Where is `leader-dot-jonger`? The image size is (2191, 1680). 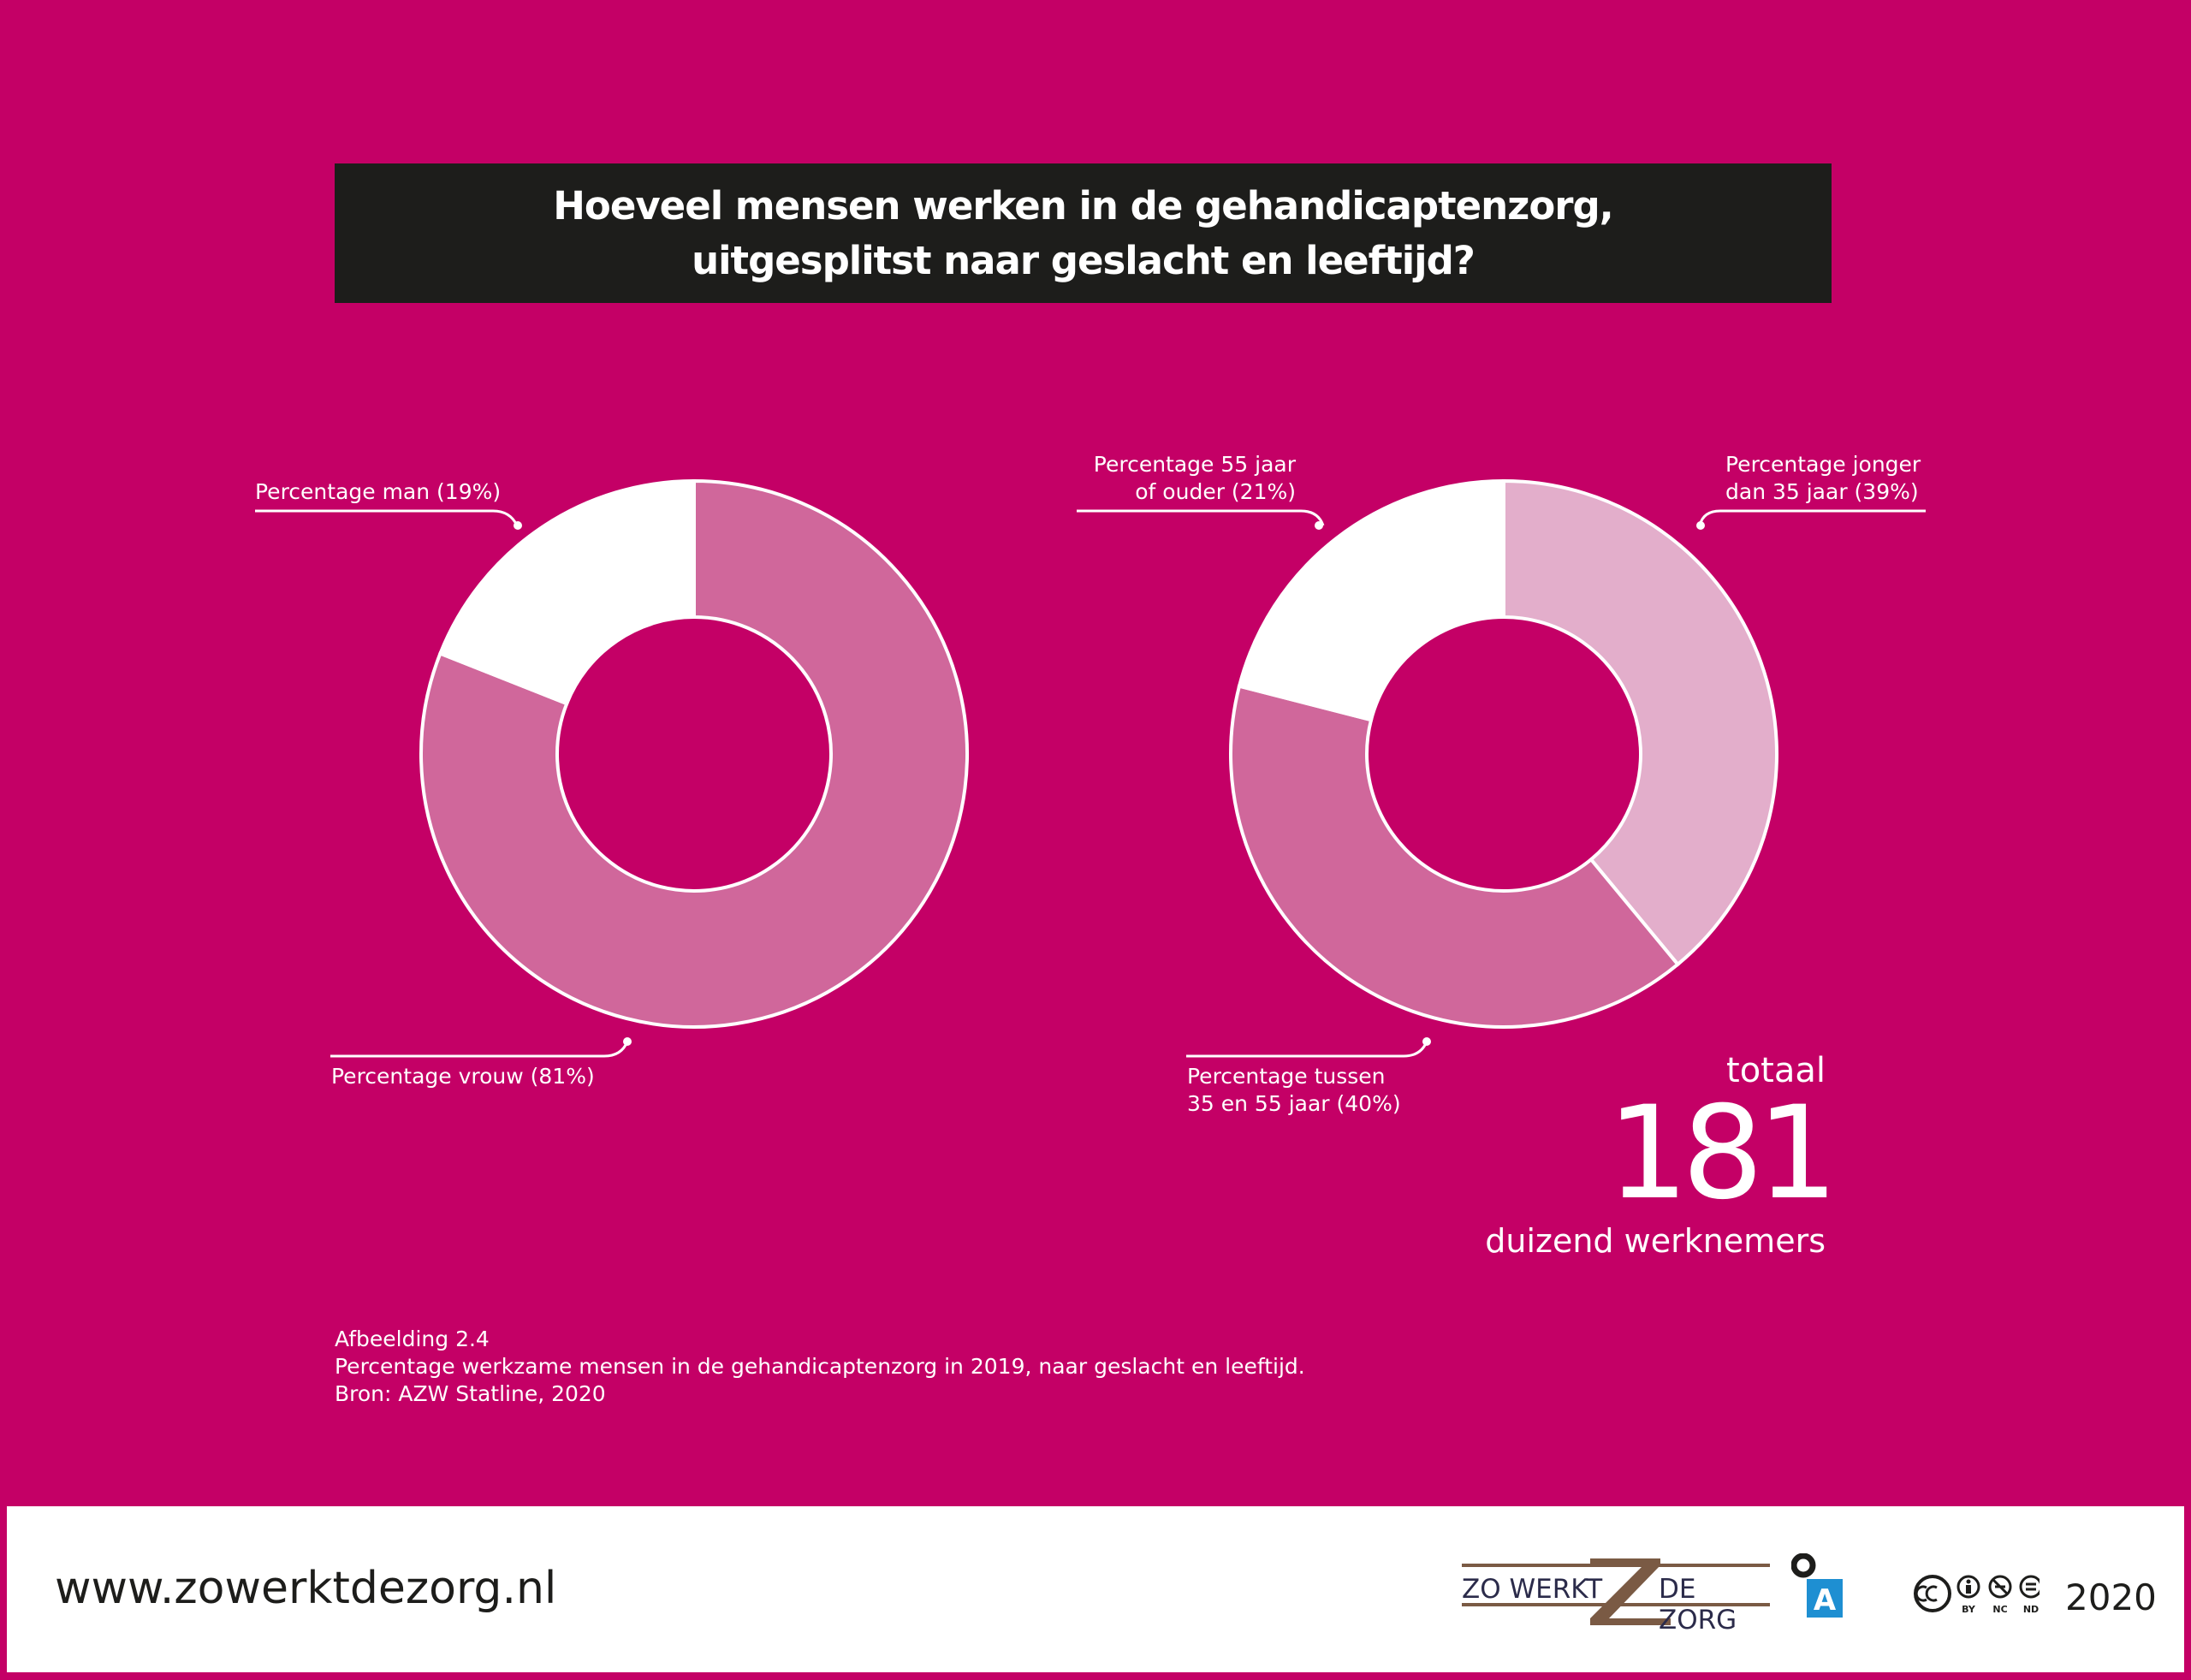 leader-dot-jonger is located at coordinates (1700, 525).